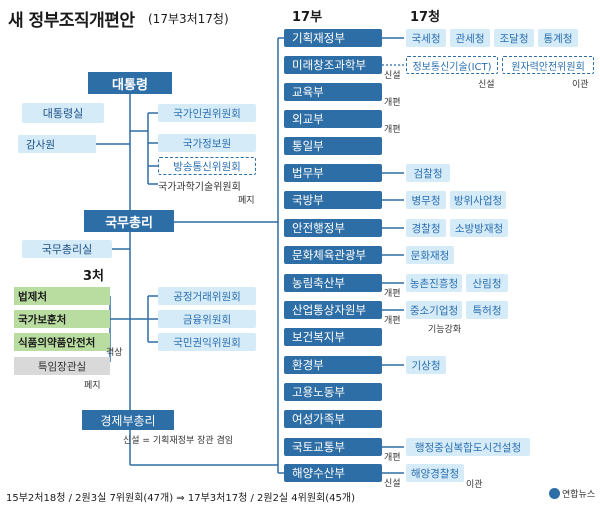 The width and height of the screenshot is (600, 505). I want to click on agency-tax: 국세청, so click(426, 38).